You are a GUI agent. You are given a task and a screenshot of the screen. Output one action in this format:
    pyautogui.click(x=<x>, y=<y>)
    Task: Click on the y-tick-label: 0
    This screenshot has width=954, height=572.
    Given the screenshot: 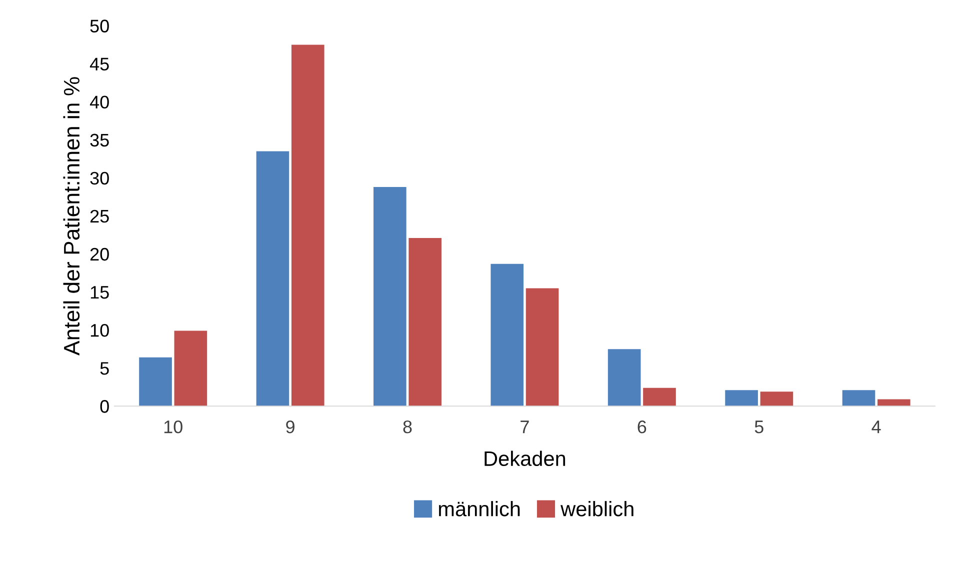 What is the action you would take?
    pyautogui.click(x=104, y=406)
    